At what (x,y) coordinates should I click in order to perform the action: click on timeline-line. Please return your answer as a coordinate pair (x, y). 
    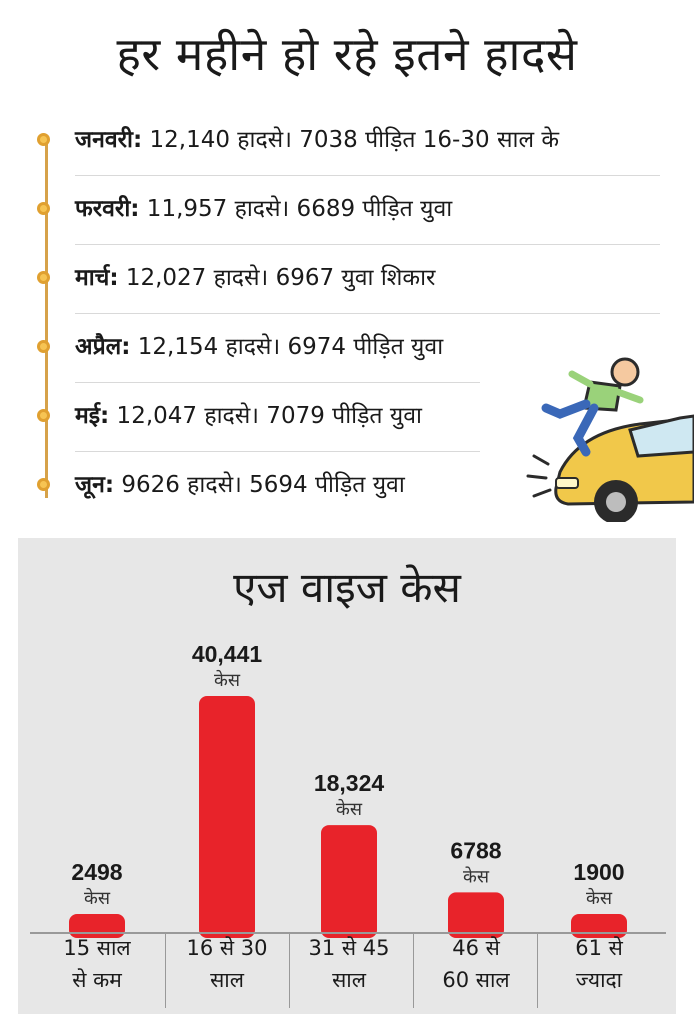
    Looking at the image, I should click on (46, 318).